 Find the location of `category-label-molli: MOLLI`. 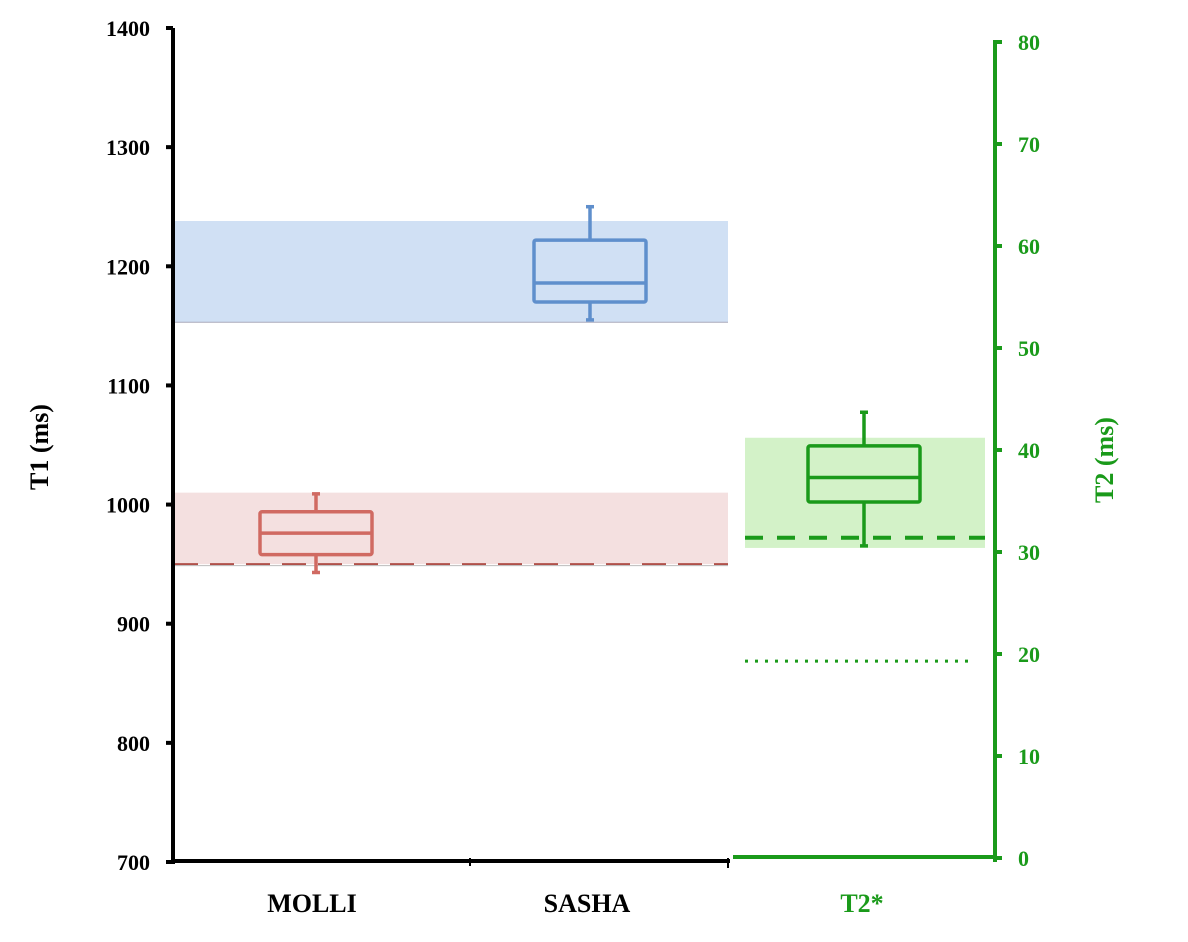

category-label-molli: MOLLI is located at coordinates (312, 903).